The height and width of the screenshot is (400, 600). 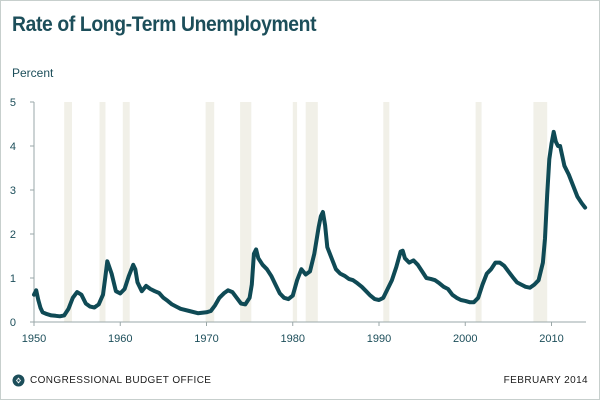 What do you see at coordinates (465, 339) in the screenshot?
I see `x-tick-label-2000: 2000` at bounding box center [465, 339].